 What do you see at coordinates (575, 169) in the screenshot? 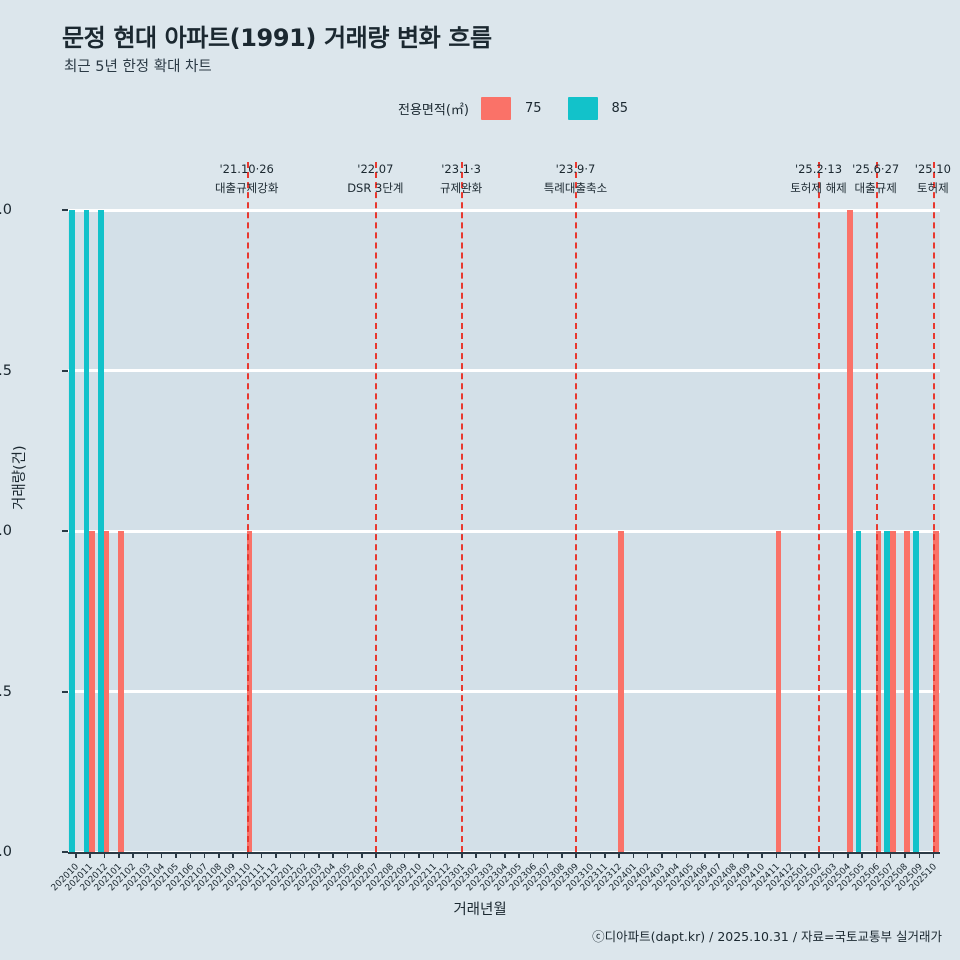
I see `event-date: '23.9·7` at bounding box center [575, 169].